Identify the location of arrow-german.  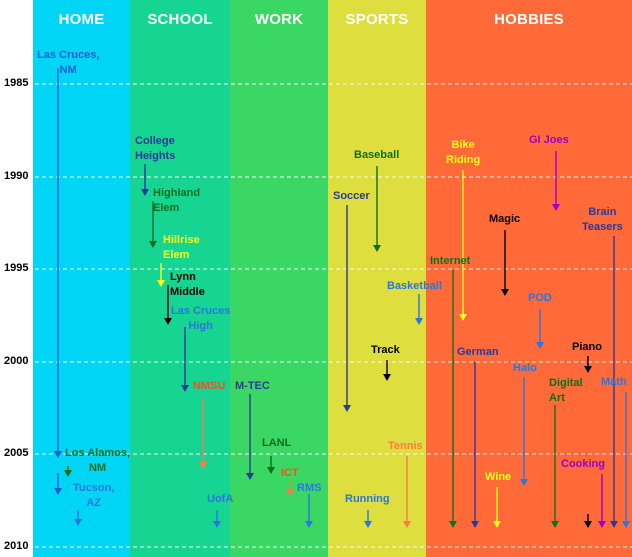
(475, 445).